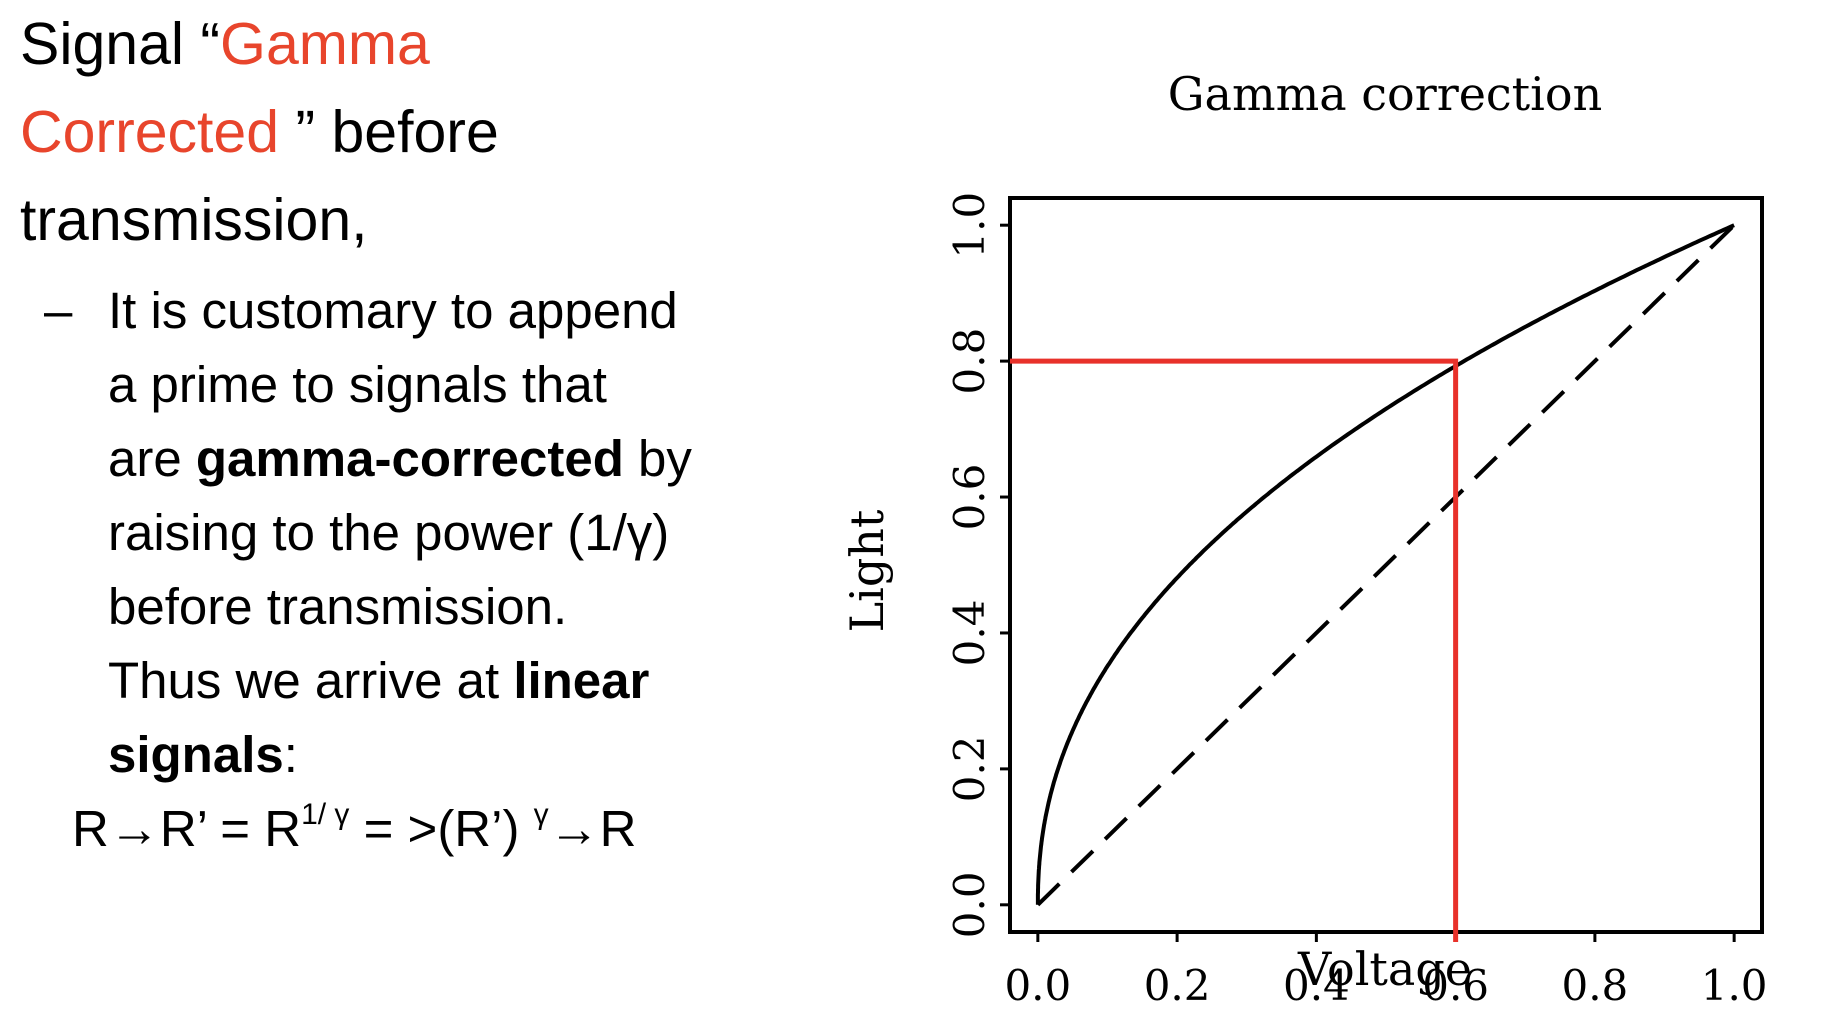 Image resolution: width=1836 pixels, height=1020 pixels. I want to click on heading-line-1: Signal “Gamma, so click(225, 44).